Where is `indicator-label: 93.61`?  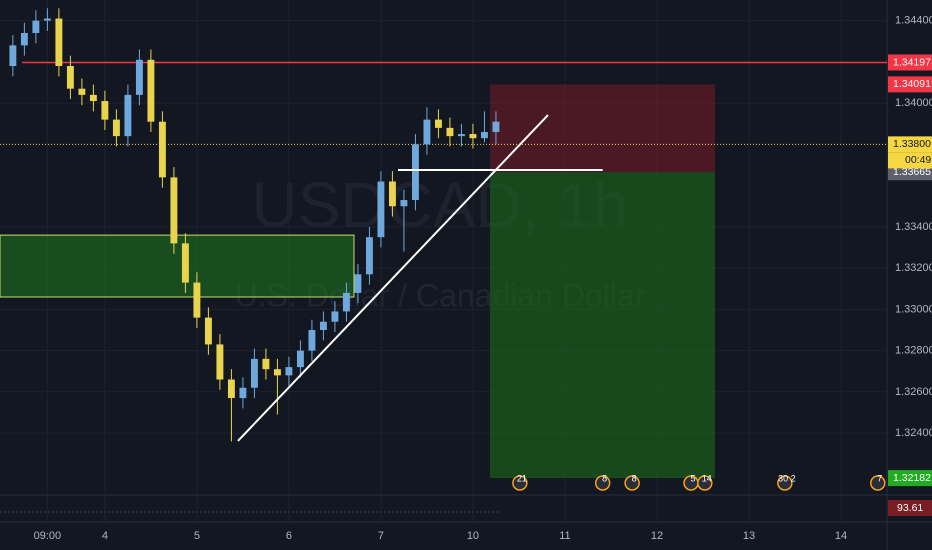 indicator-label: 93.61 is located at coordinates (910, 508).